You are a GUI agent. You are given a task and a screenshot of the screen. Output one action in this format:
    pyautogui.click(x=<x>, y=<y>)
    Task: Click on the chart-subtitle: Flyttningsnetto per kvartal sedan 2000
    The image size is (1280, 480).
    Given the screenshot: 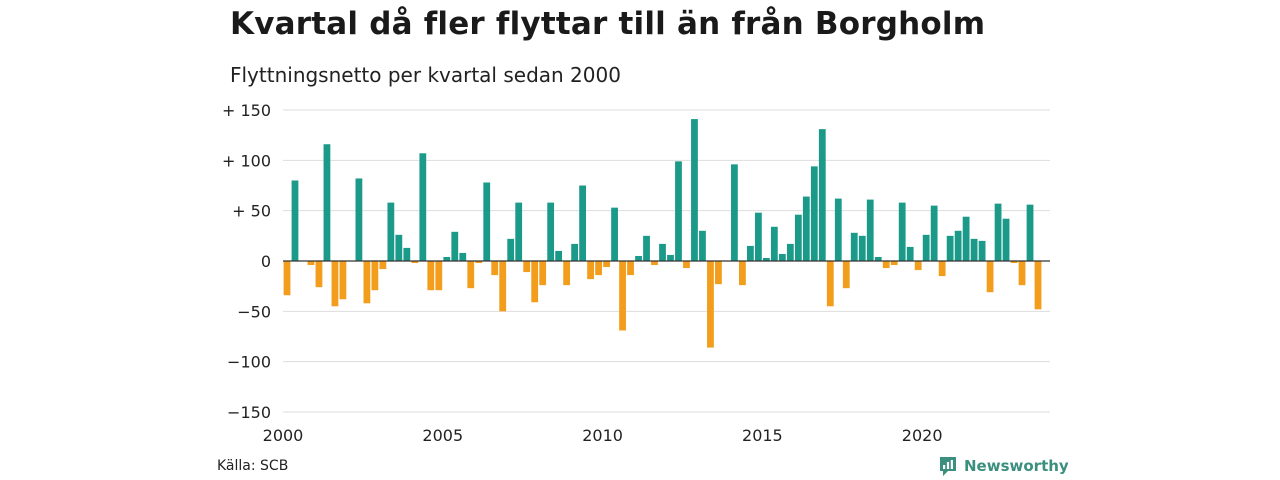 What is the action you would take?
    pyautogui.click(x=425, y=75)
    